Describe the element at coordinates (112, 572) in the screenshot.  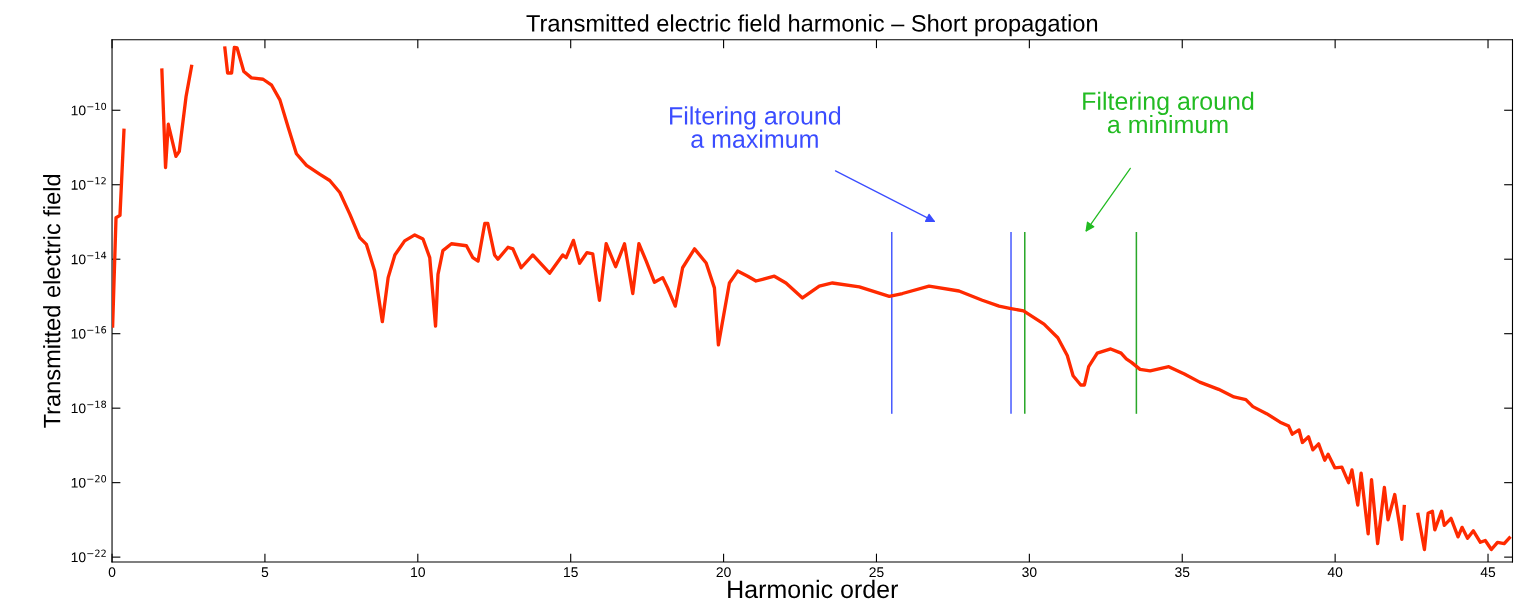
I see `x-tick-label: 0` at that location.